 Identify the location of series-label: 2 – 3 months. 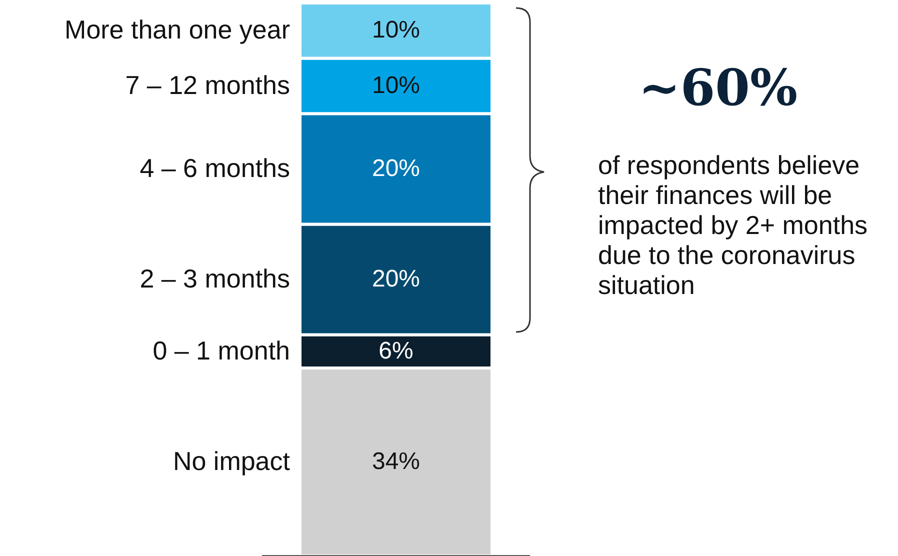
(215, 279).